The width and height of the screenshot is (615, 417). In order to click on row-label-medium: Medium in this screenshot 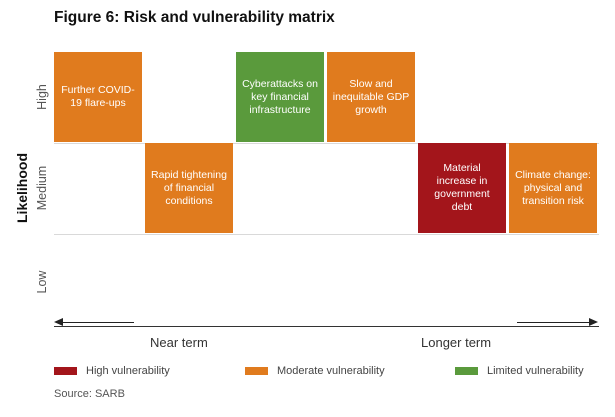, I will do `click(42, 188)`.